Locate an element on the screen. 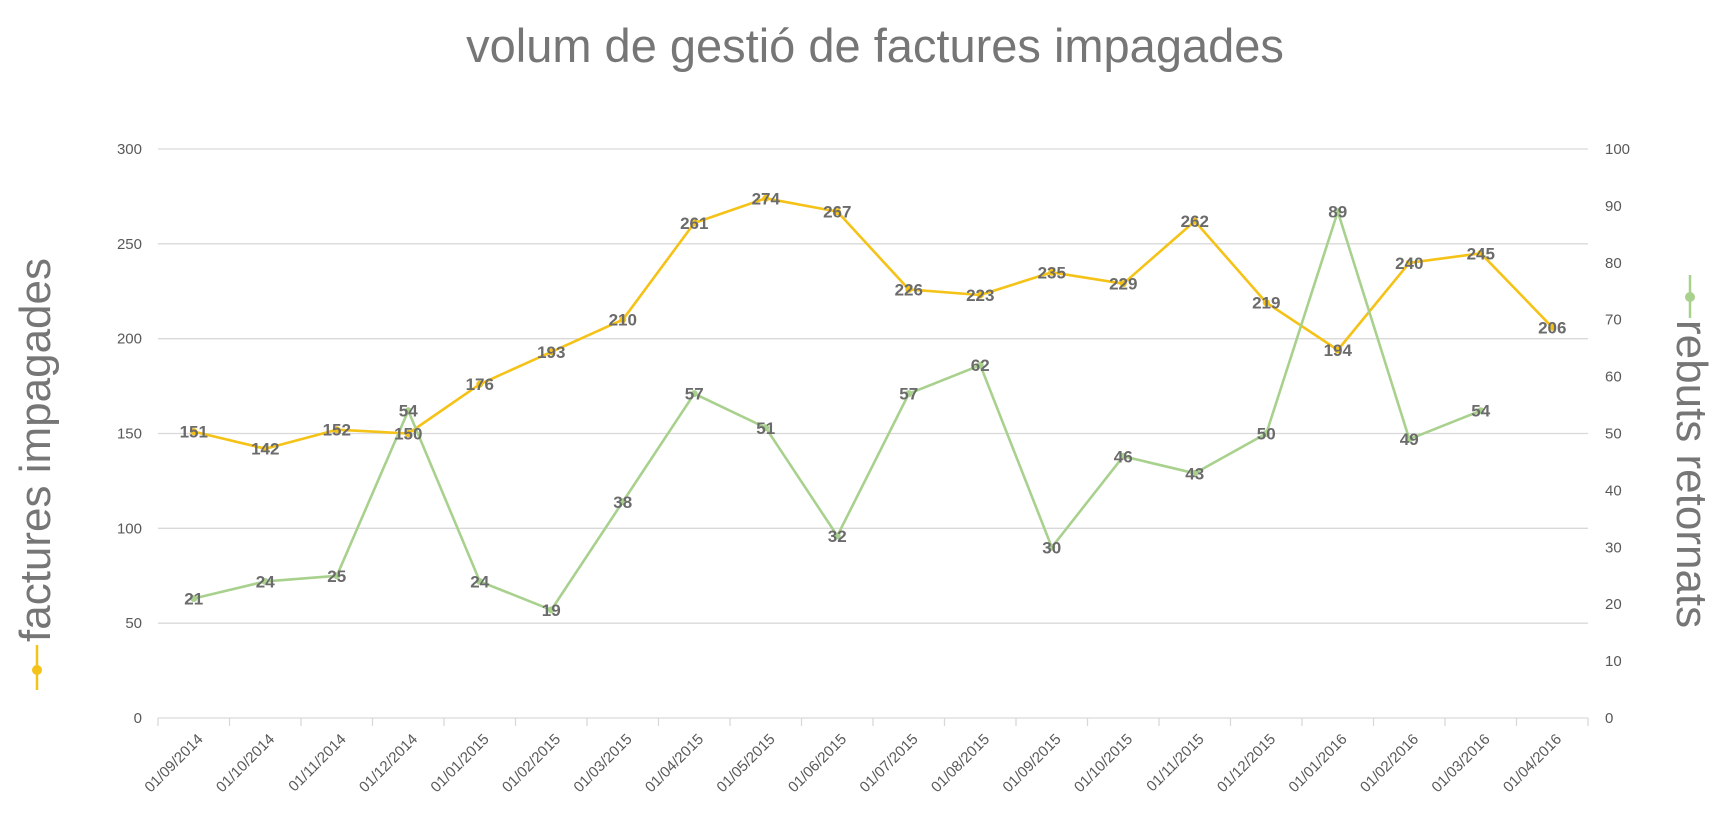  y-tick-label-left: 100 is located at coordinates (129, 528).